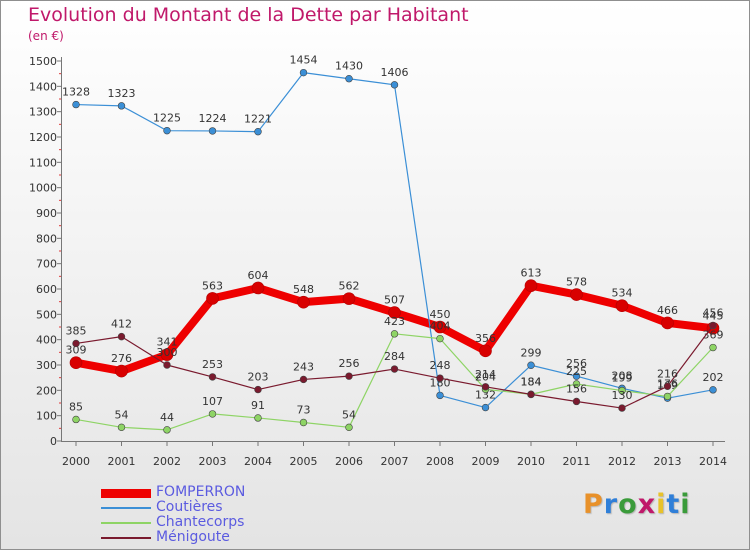 This screenshot has width=750, height=550. Describe the element at coordinates (713, 461) in the screenshot. I see `x-tick-label: 2014` at that location.